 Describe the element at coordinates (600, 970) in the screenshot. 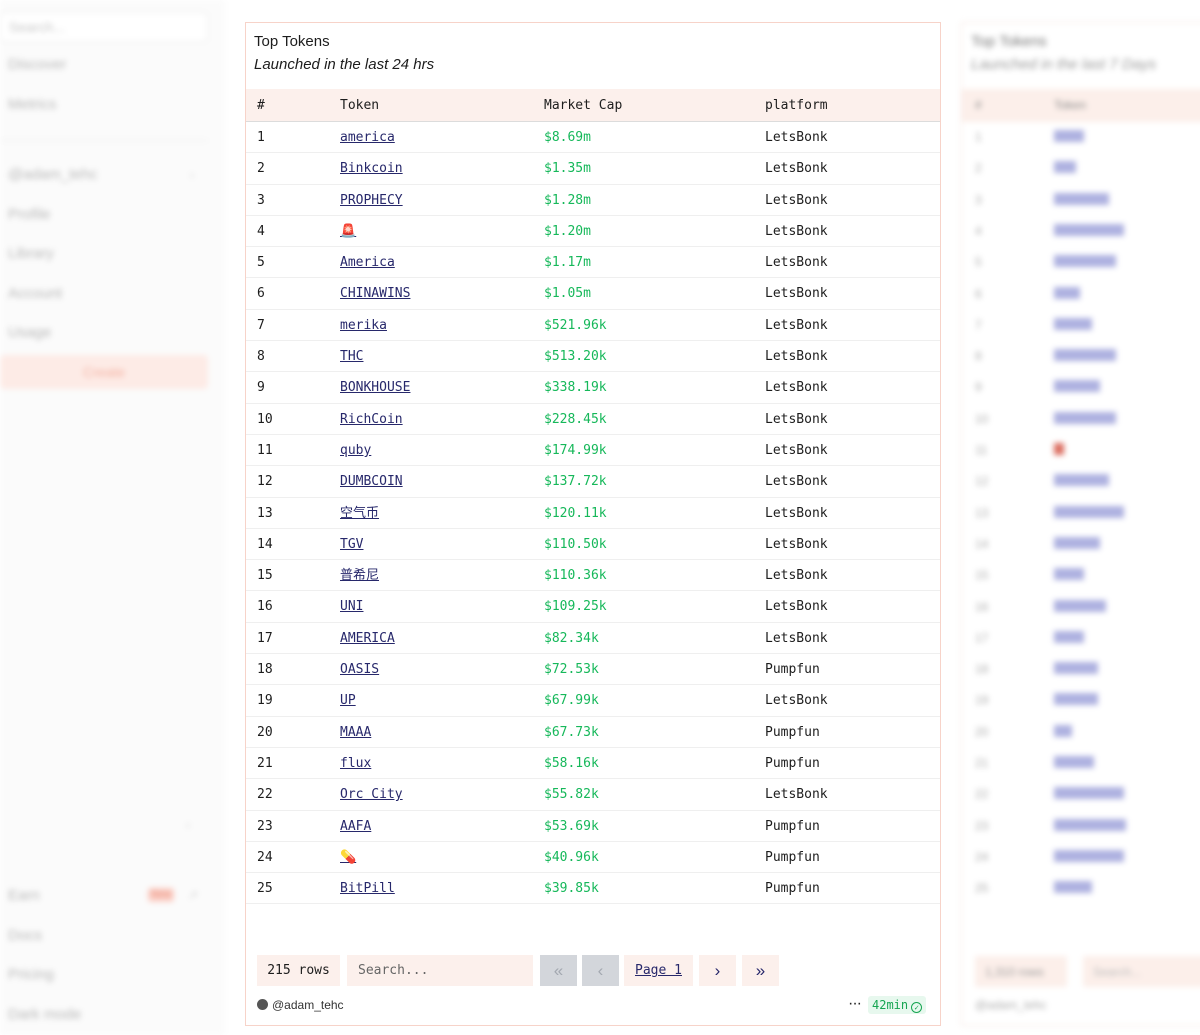

I see `previous-page-icon: ‹` at that location.